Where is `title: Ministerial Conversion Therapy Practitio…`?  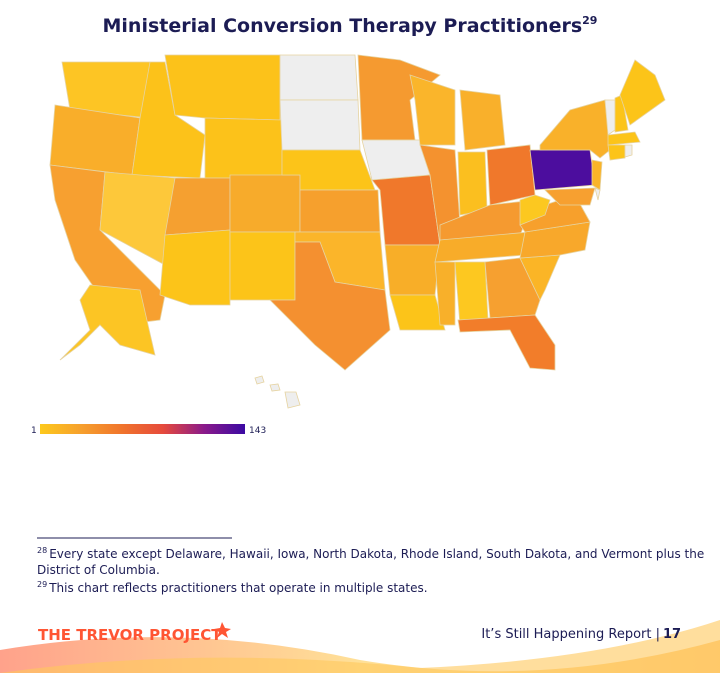
title: Ministerial Conversion Therapy Practitio… is located at coordinates (350, 25).